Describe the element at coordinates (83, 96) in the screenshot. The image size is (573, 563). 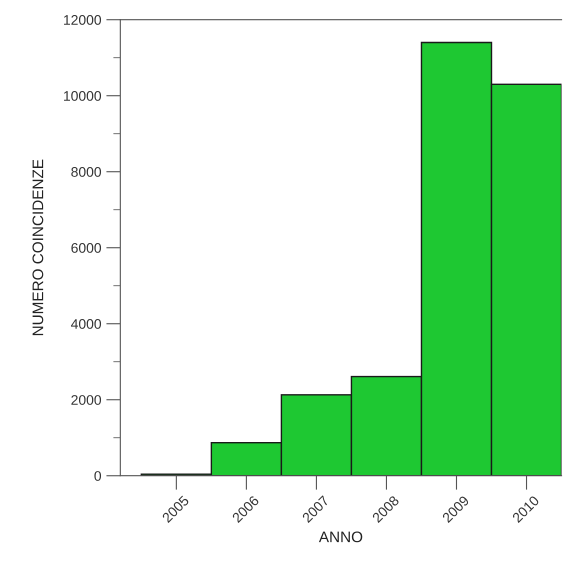
I see `y-tick-label: 10000` at that location.